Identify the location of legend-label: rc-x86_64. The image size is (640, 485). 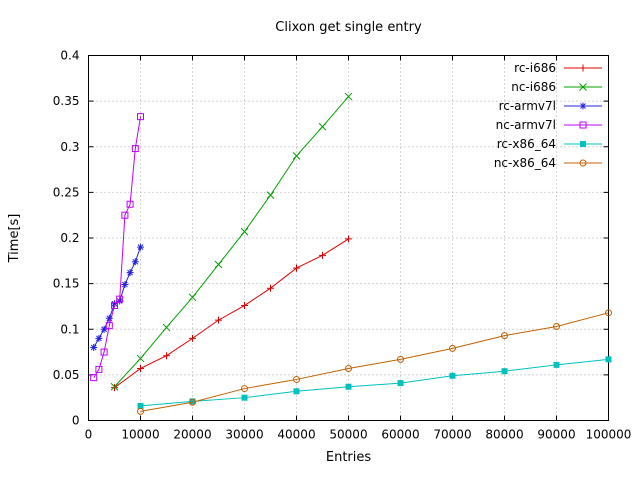
(526, 144).